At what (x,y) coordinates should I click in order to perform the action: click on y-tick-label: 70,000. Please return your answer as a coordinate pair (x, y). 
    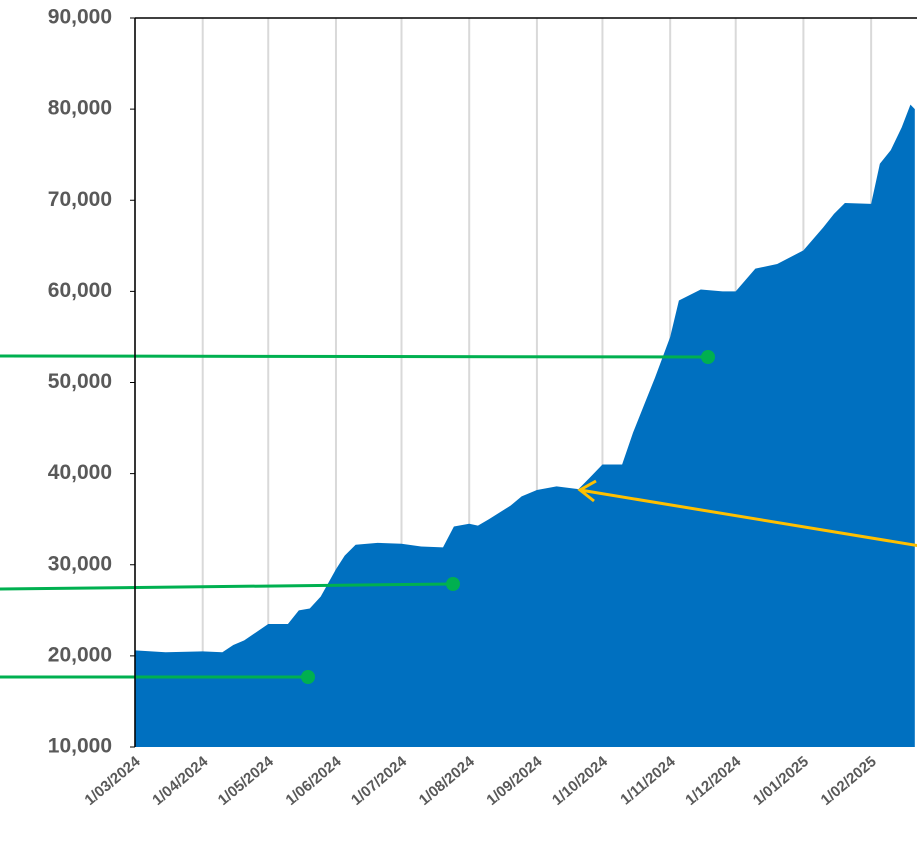
    Looking at the image, I should click on (80, 199).